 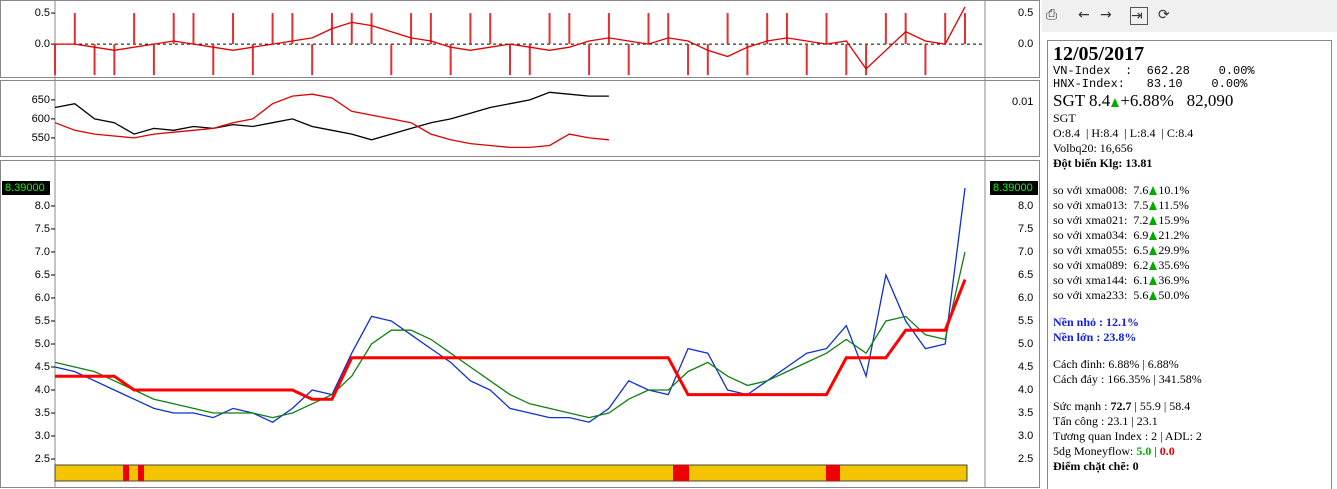 What do you see at coordinates (1082, 100) in the screenshot?
I see `stock-price: SGT 8.4` at bounding box center [1082, 100].